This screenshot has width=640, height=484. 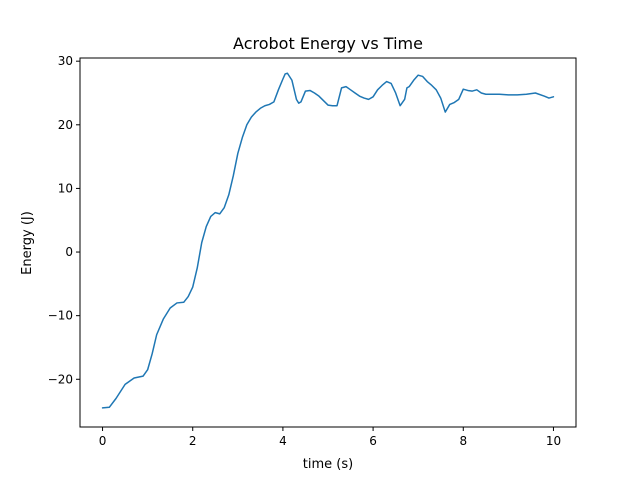 I want to click on x-axis-label: time (s), so click(x=328, y=464).